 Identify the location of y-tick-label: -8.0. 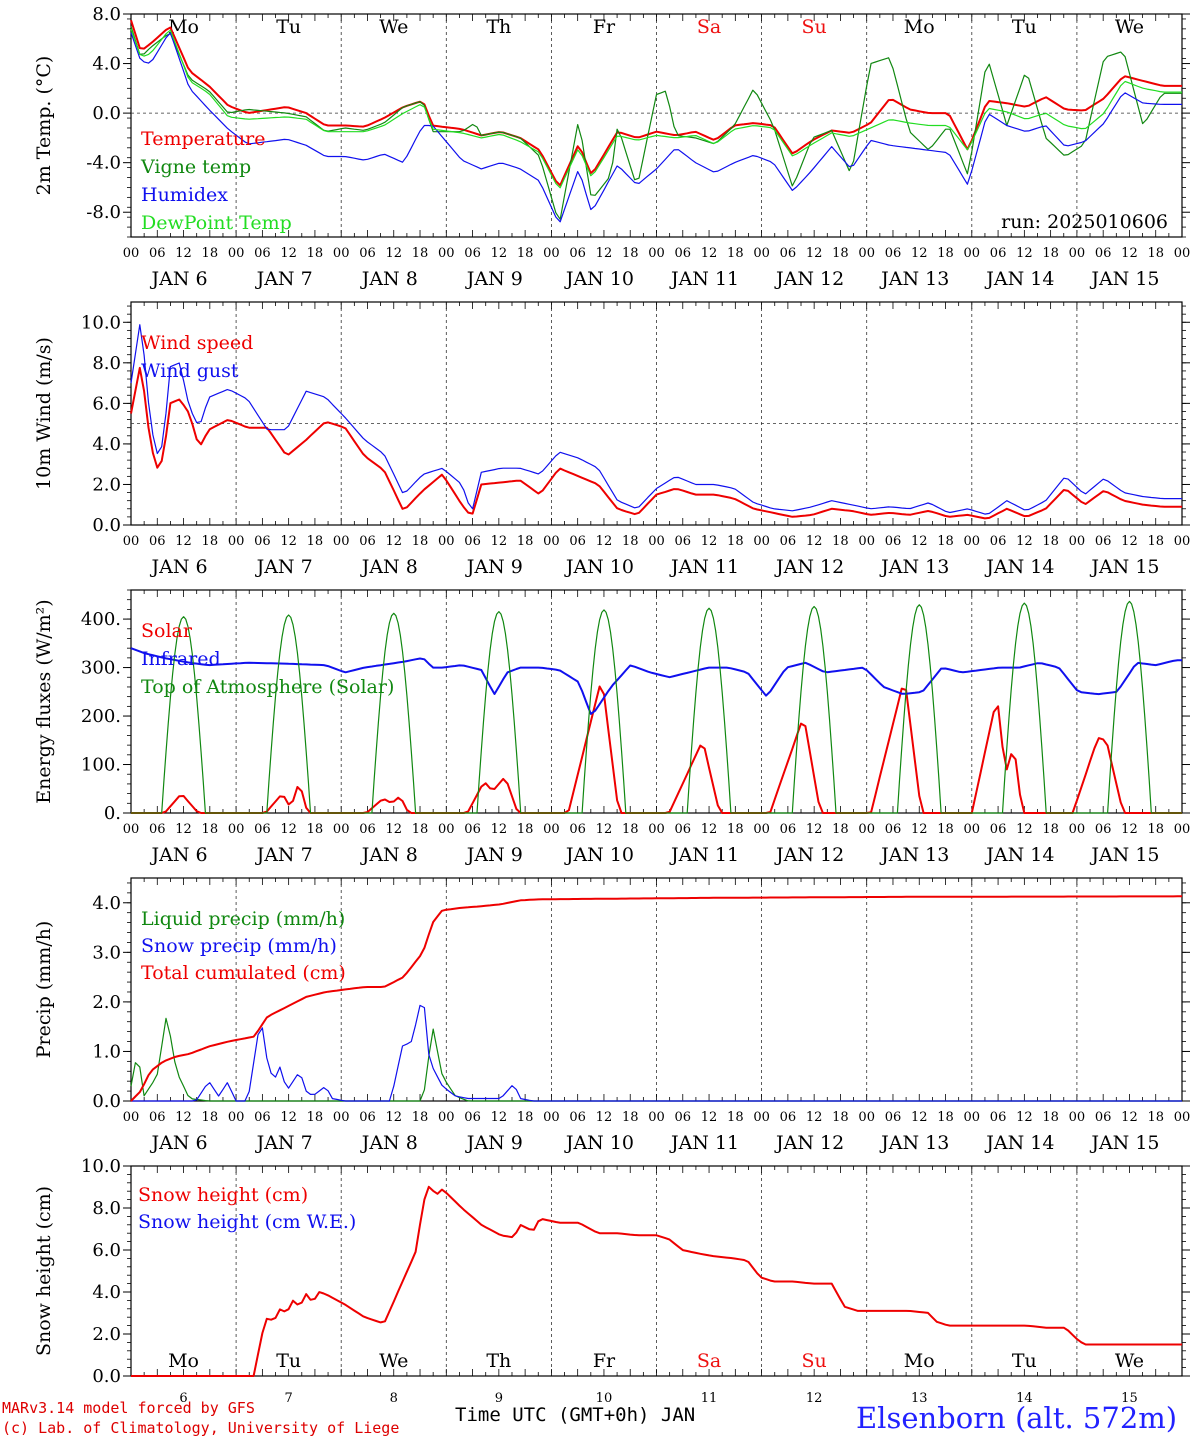
(103, 212).